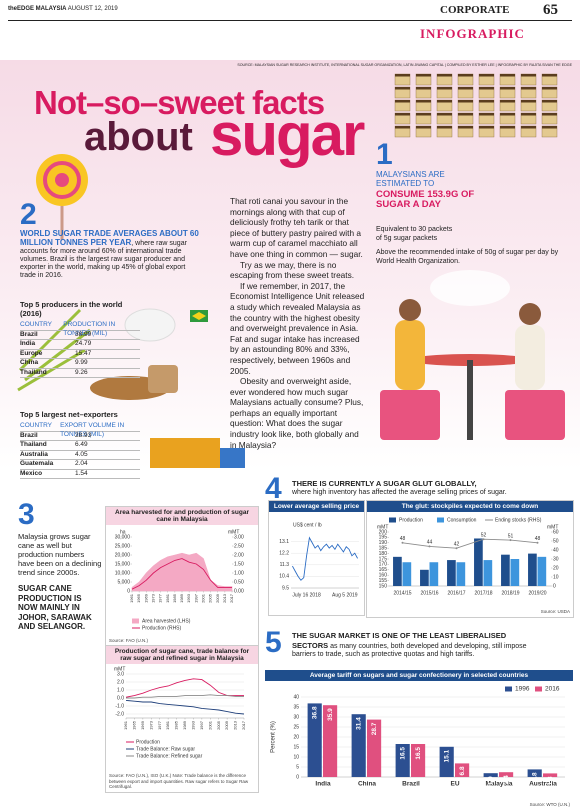  I want to click on fact-number: 5, so click(273, 642).